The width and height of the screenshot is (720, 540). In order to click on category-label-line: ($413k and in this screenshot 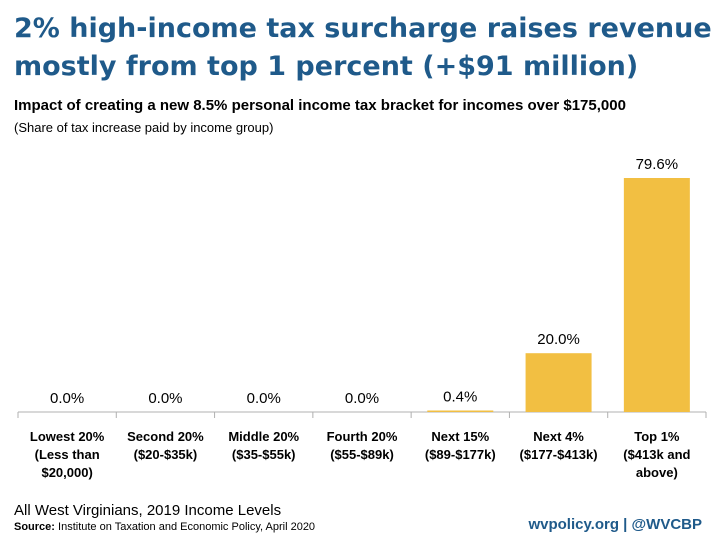, I will do `click(656, 454)`.